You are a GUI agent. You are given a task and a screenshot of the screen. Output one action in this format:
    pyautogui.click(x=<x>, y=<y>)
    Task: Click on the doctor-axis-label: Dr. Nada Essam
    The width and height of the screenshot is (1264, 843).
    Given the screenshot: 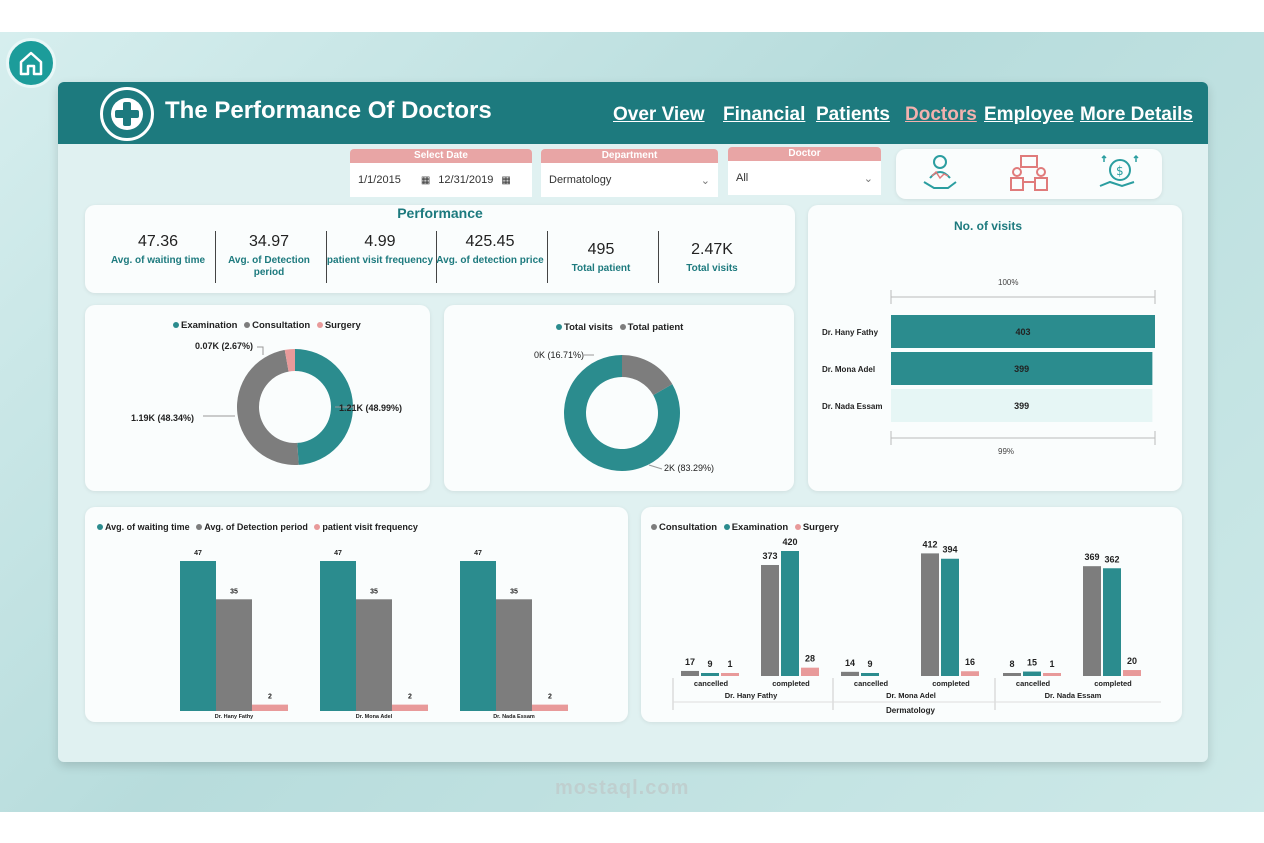 What is the action you would take?
    pyautogui.click(x=1073, y=695)
    